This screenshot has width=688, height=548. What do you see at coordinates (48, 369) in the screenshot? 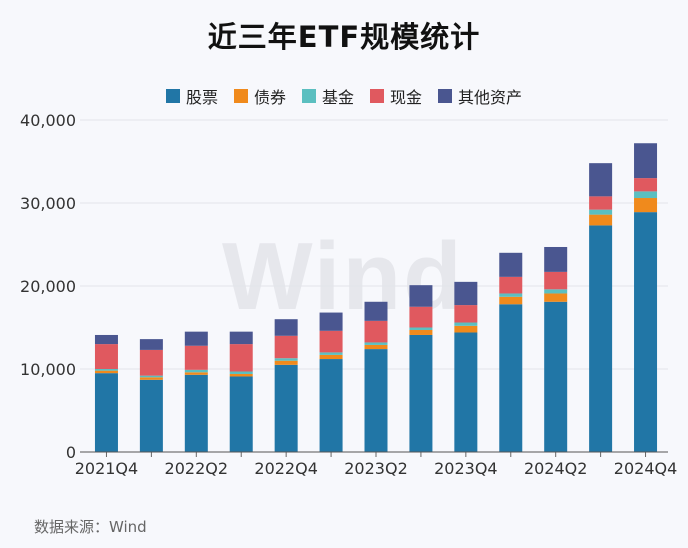
I see `y-tick-label: 10,000` at bounding box center [48, 369].